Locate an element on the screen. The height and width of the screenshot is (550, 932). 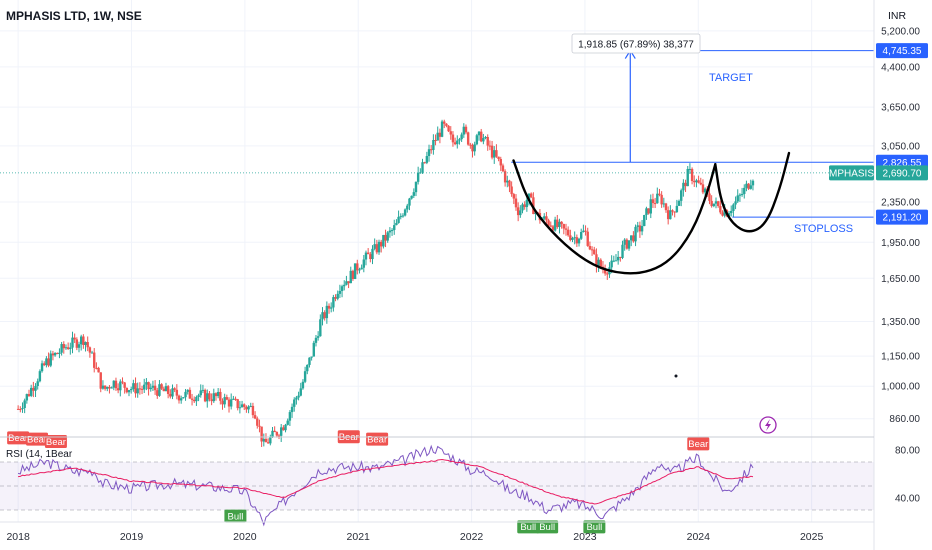
price-tick-label: 3,050.00 is located at coordinates (900, 146).